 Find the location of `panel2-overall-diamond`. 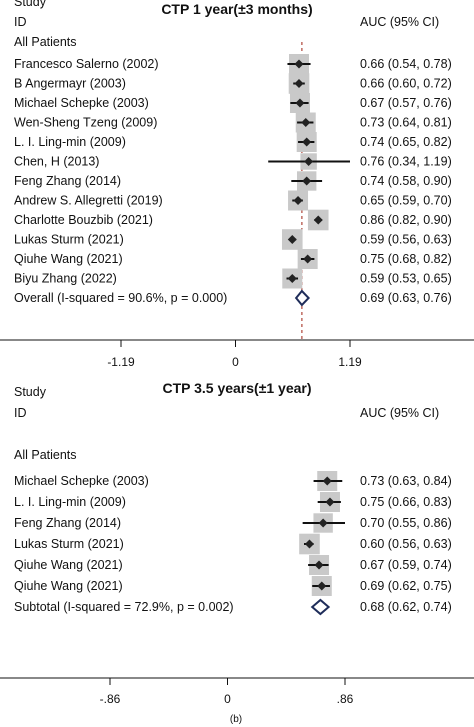

panel2-overall-diamond is located at coordinates (320, 607).